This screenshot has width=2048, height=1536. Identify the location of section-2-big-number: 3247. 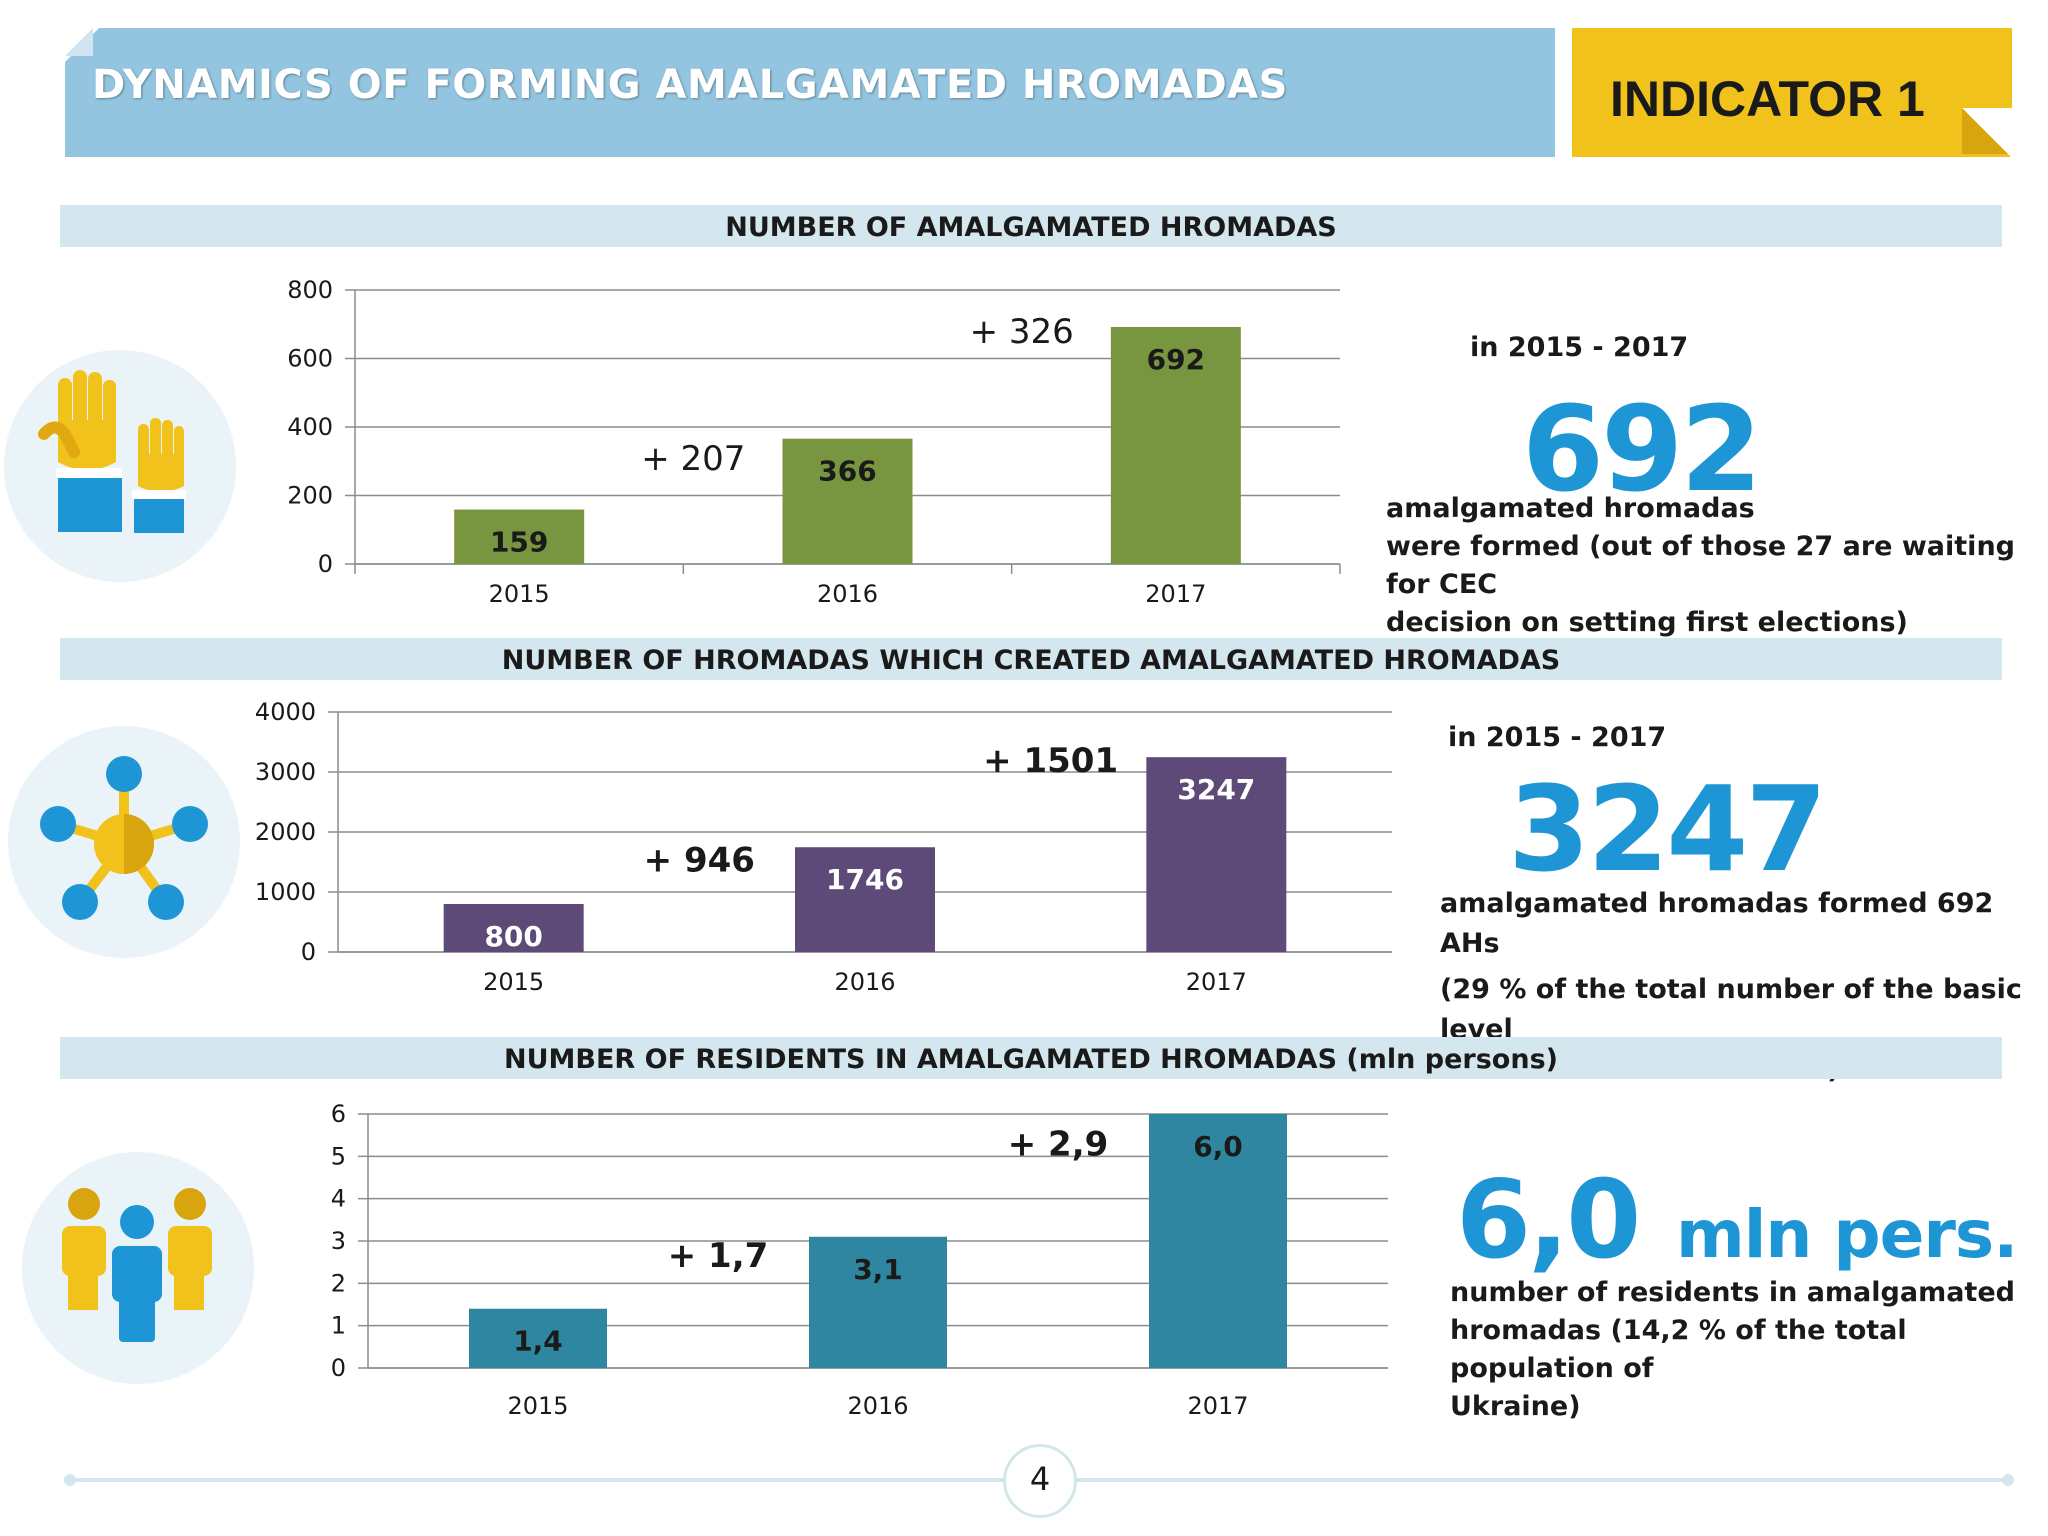
(1667, 829).